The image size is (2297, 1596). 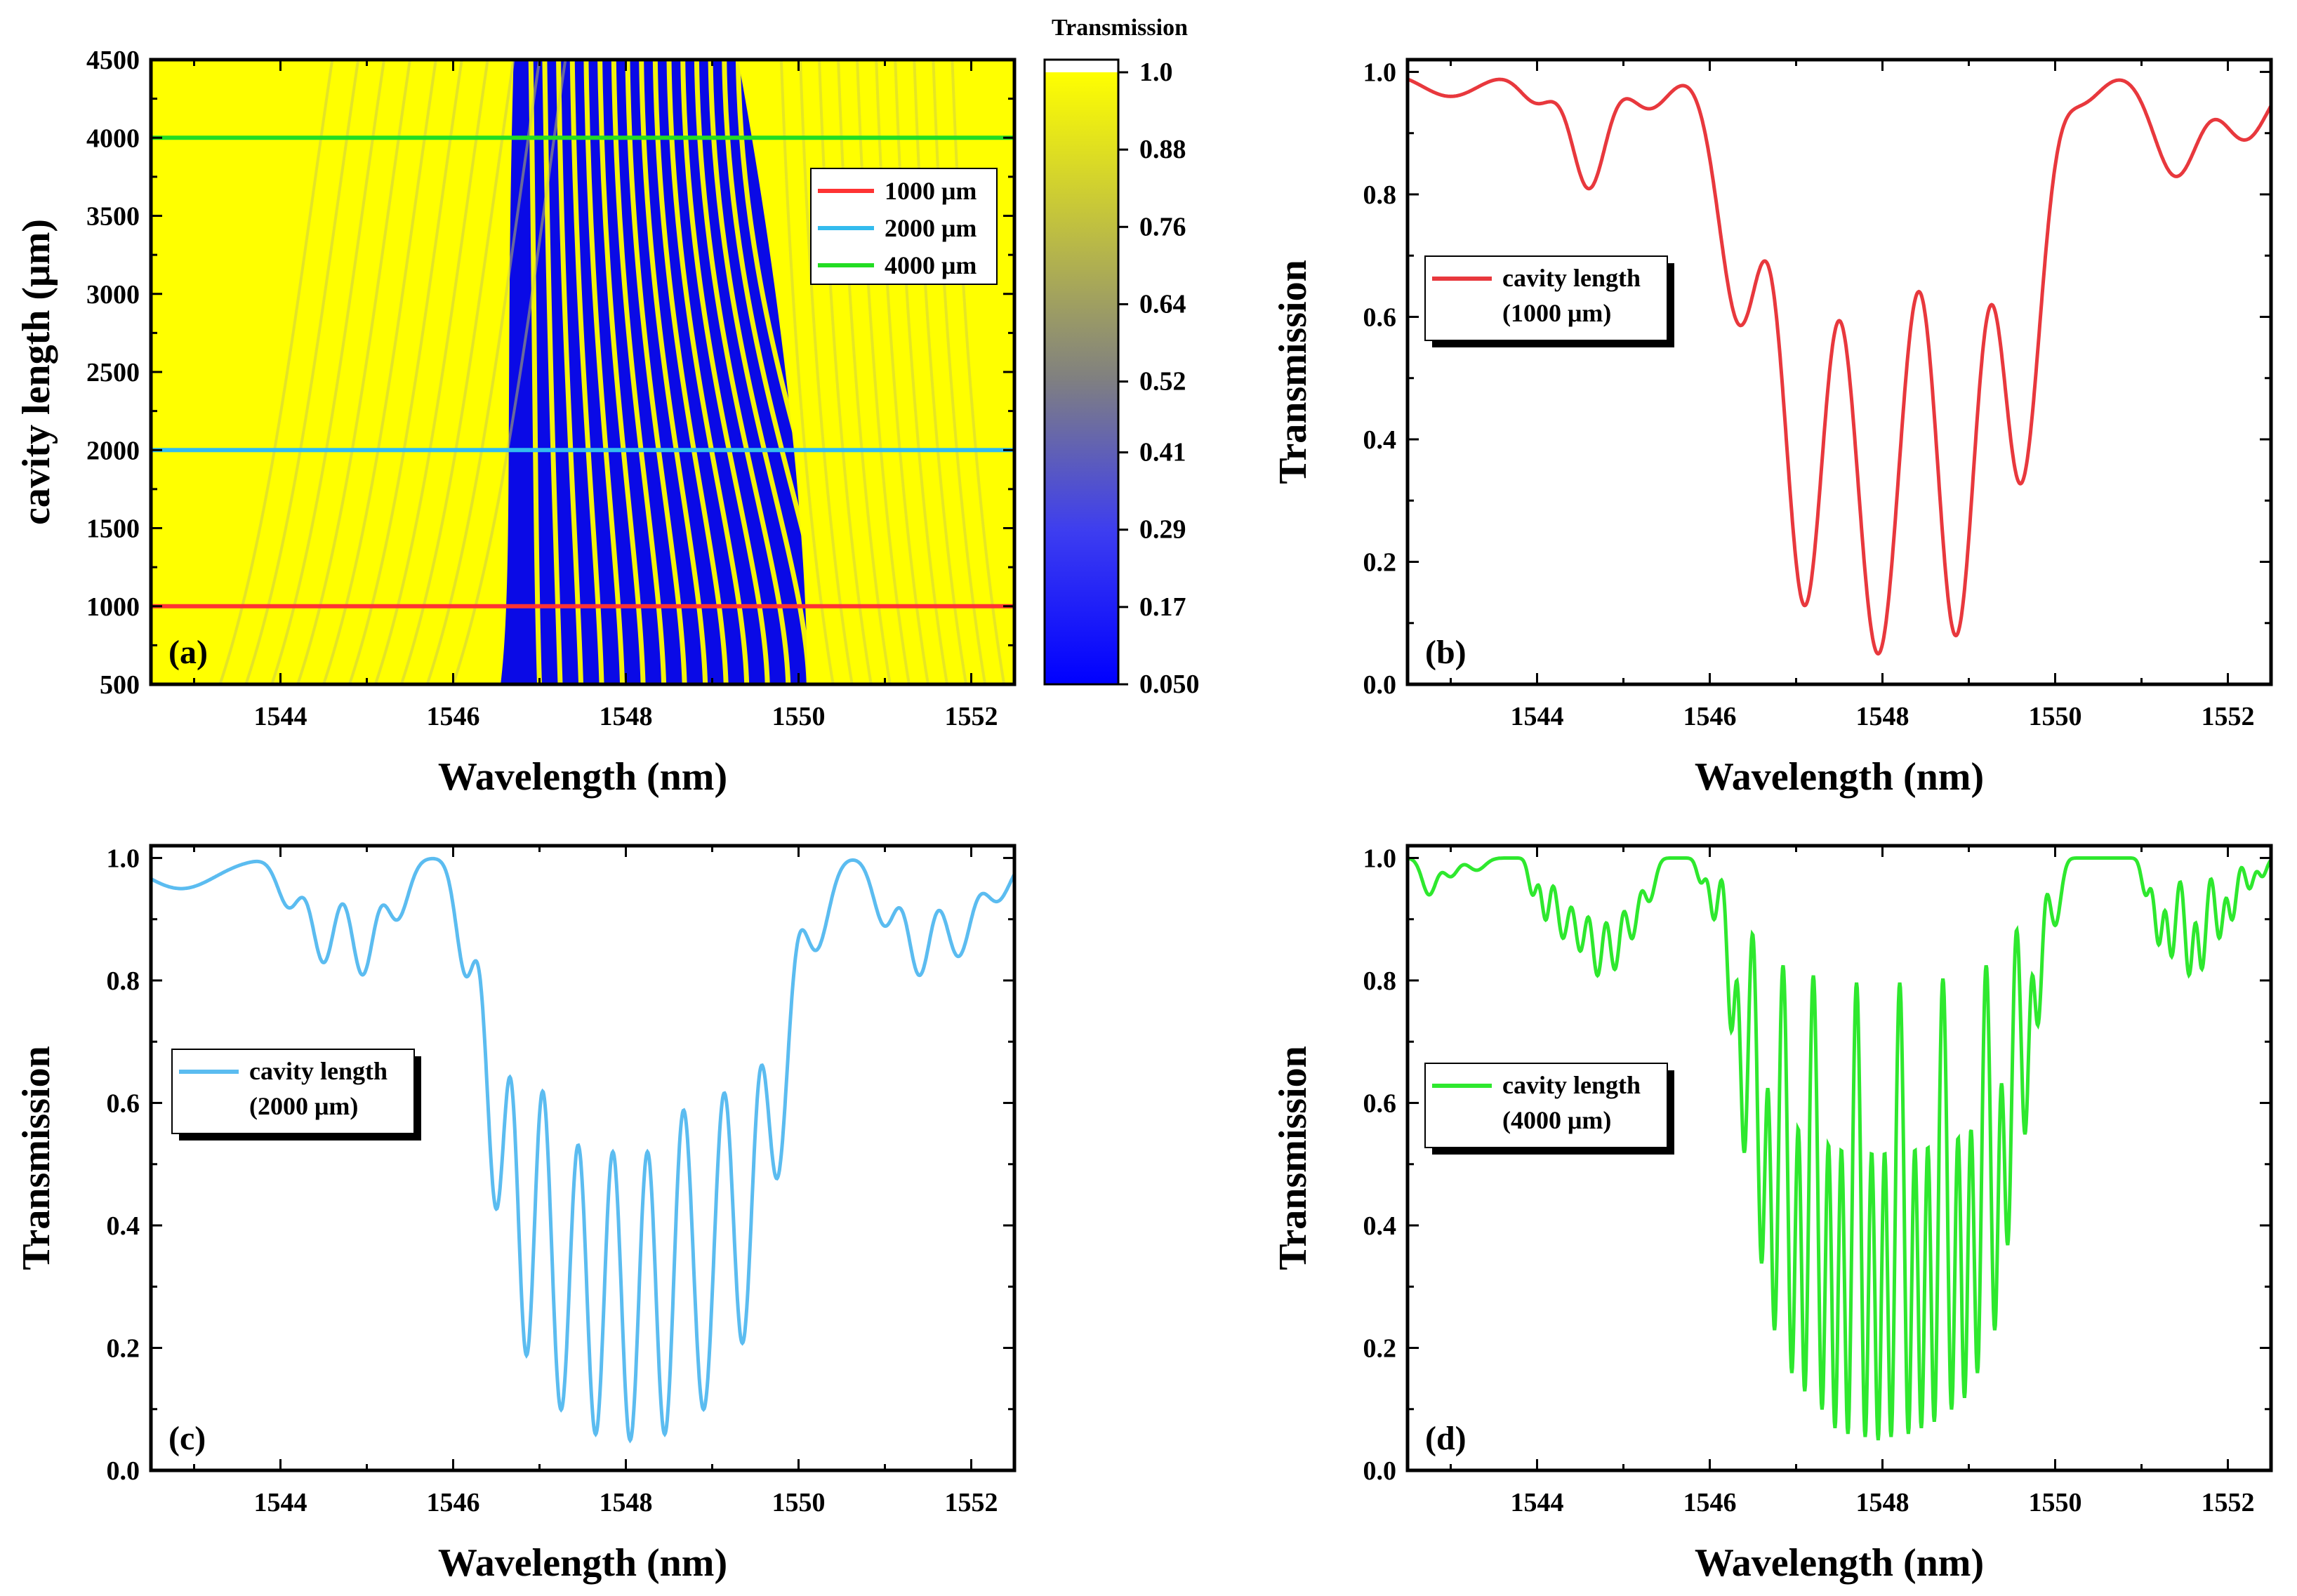 I want to click on legend-label-d: cavity length, so click(x=1571, y=1085).